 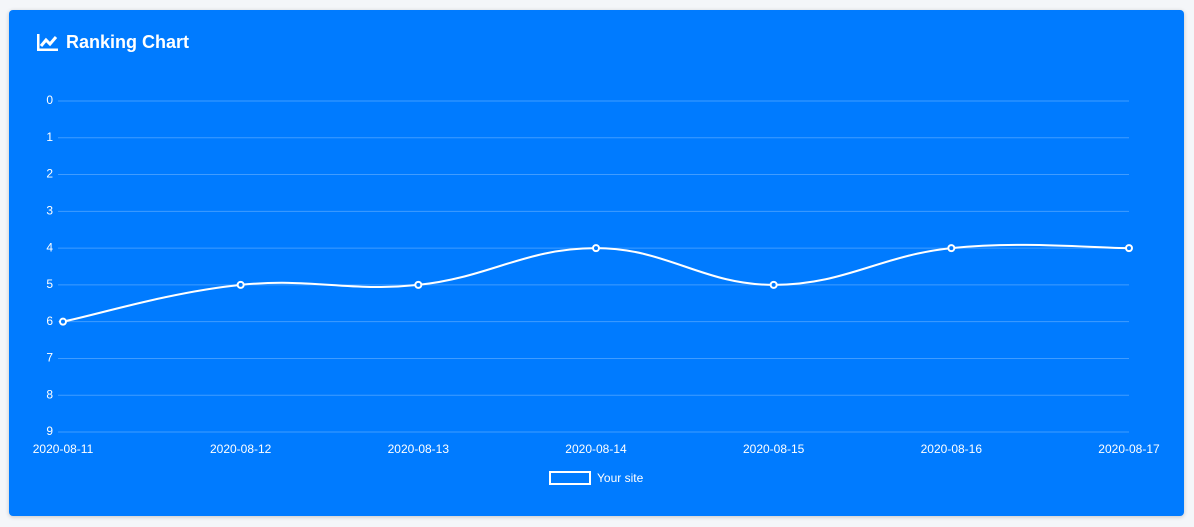 I want to click on card-header: Ranking Chart, so click(x=113, y=42).